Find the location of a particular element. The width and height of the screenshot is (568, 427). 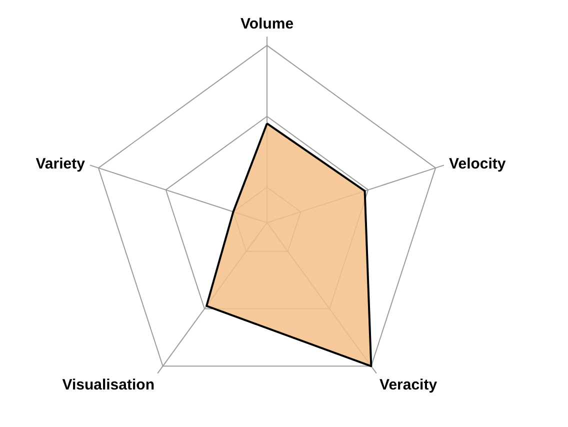

spoke-label: Visualisation is located at coordinates (108, 385).